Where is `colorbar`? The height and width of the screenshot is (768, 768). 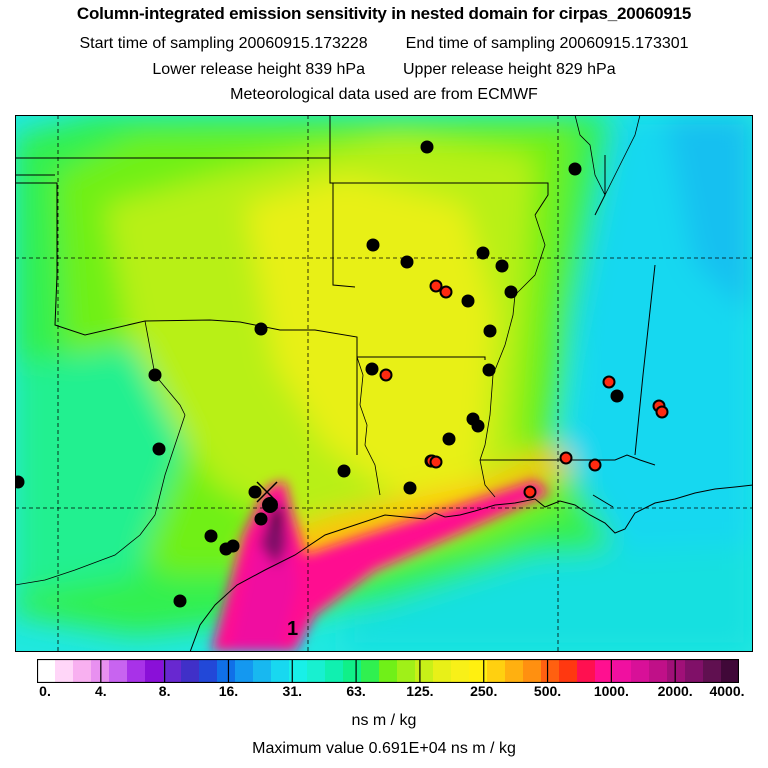
colorbar is located at coordinates (388, 671).